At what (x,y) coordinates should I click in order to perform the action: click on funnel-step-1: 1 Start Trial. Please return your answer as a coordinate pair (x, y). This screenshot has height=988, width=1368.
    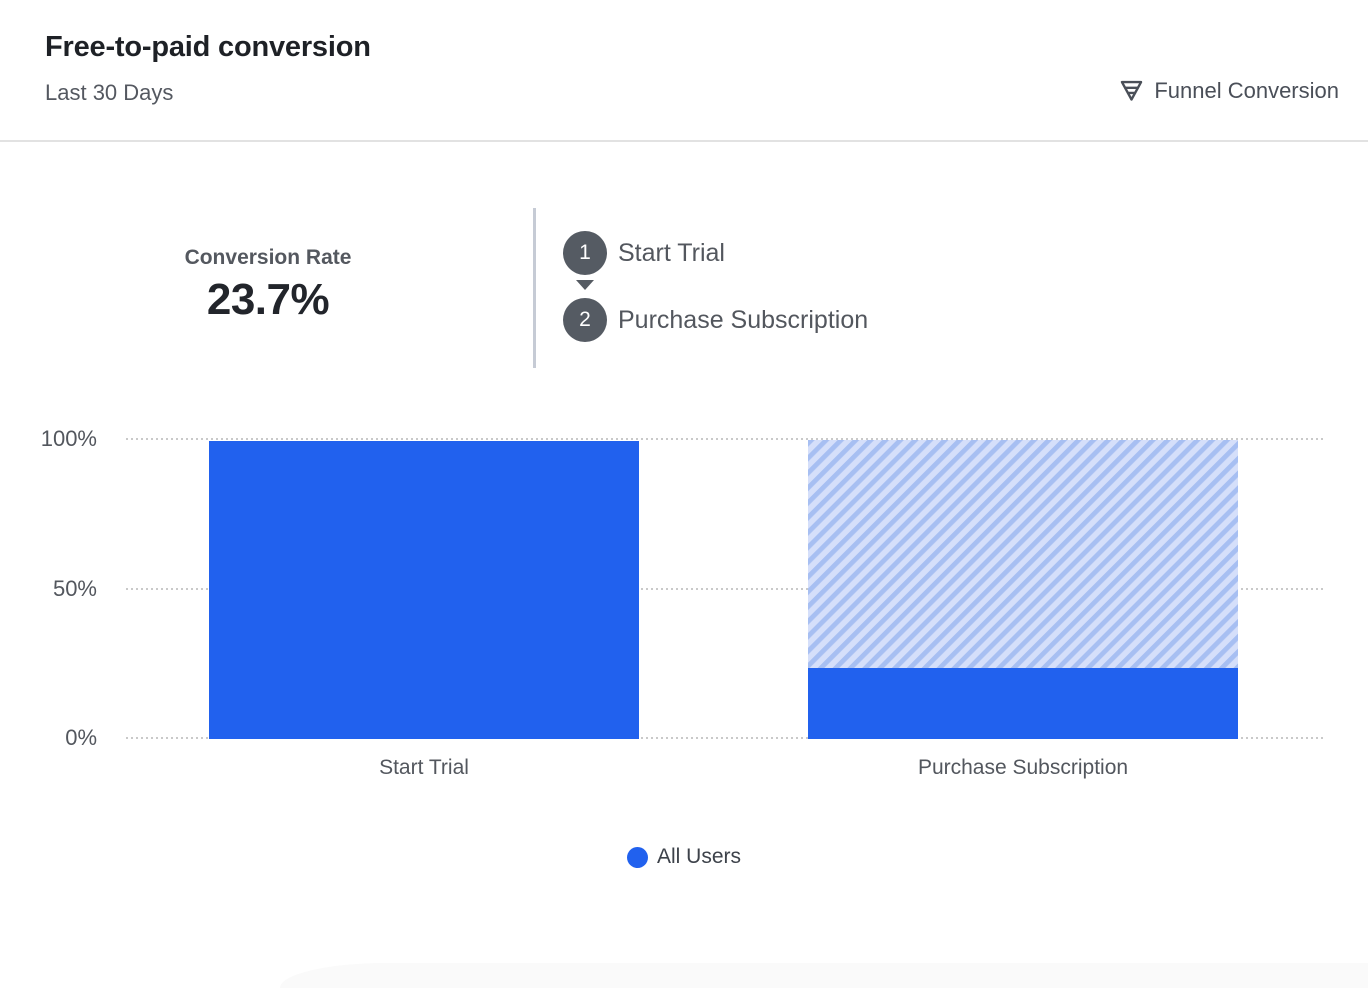
    Looking at the image, I should click on (715, 253).